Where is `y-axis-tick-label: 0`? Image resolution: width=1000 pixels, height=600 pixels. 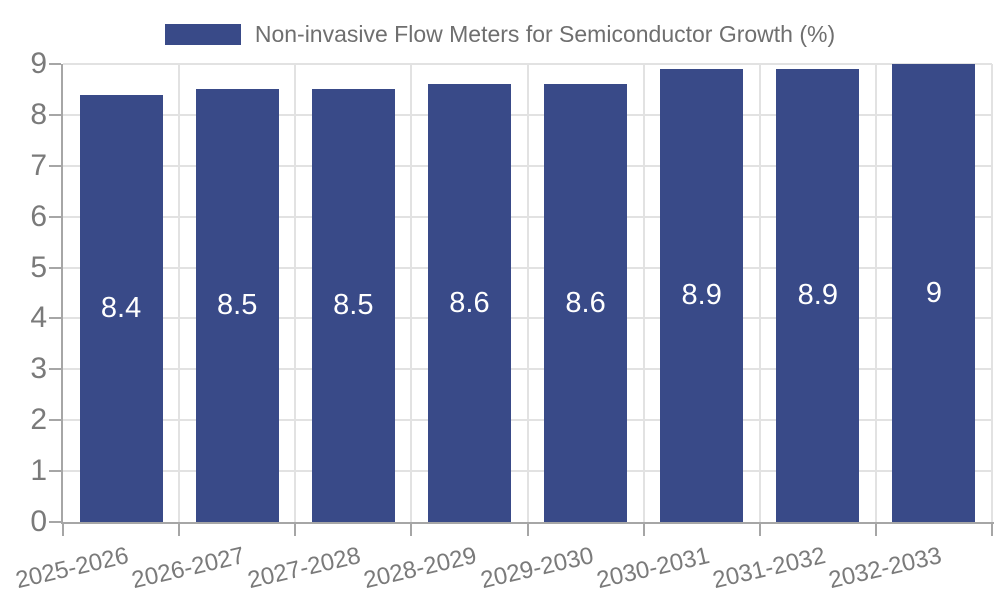
y-axis-tick-label: 0 is located at coordinates (38, 521).